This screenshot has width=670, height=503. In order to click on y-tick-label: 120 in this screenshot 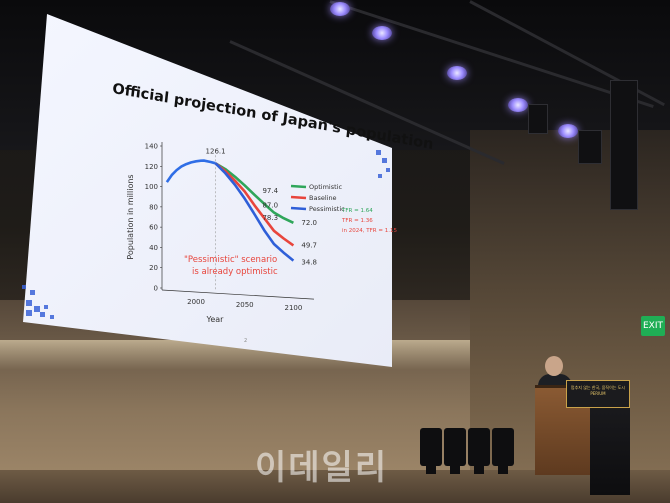, I will do `click(151, 167)`.